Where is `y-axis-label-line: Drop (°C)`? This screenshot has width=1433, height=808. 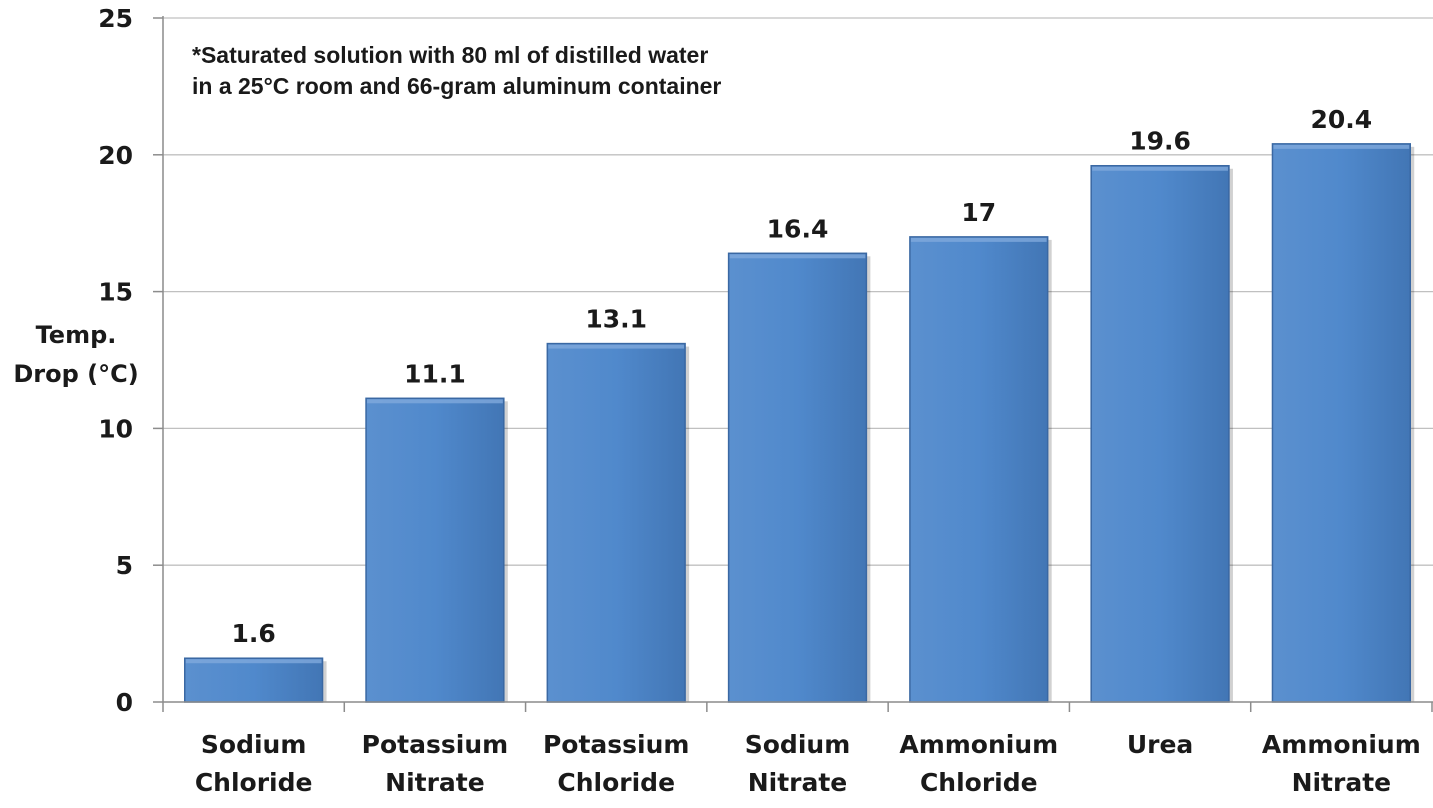
y-axis-label-line: Drop (°C) is located at coordinates (75, 374).